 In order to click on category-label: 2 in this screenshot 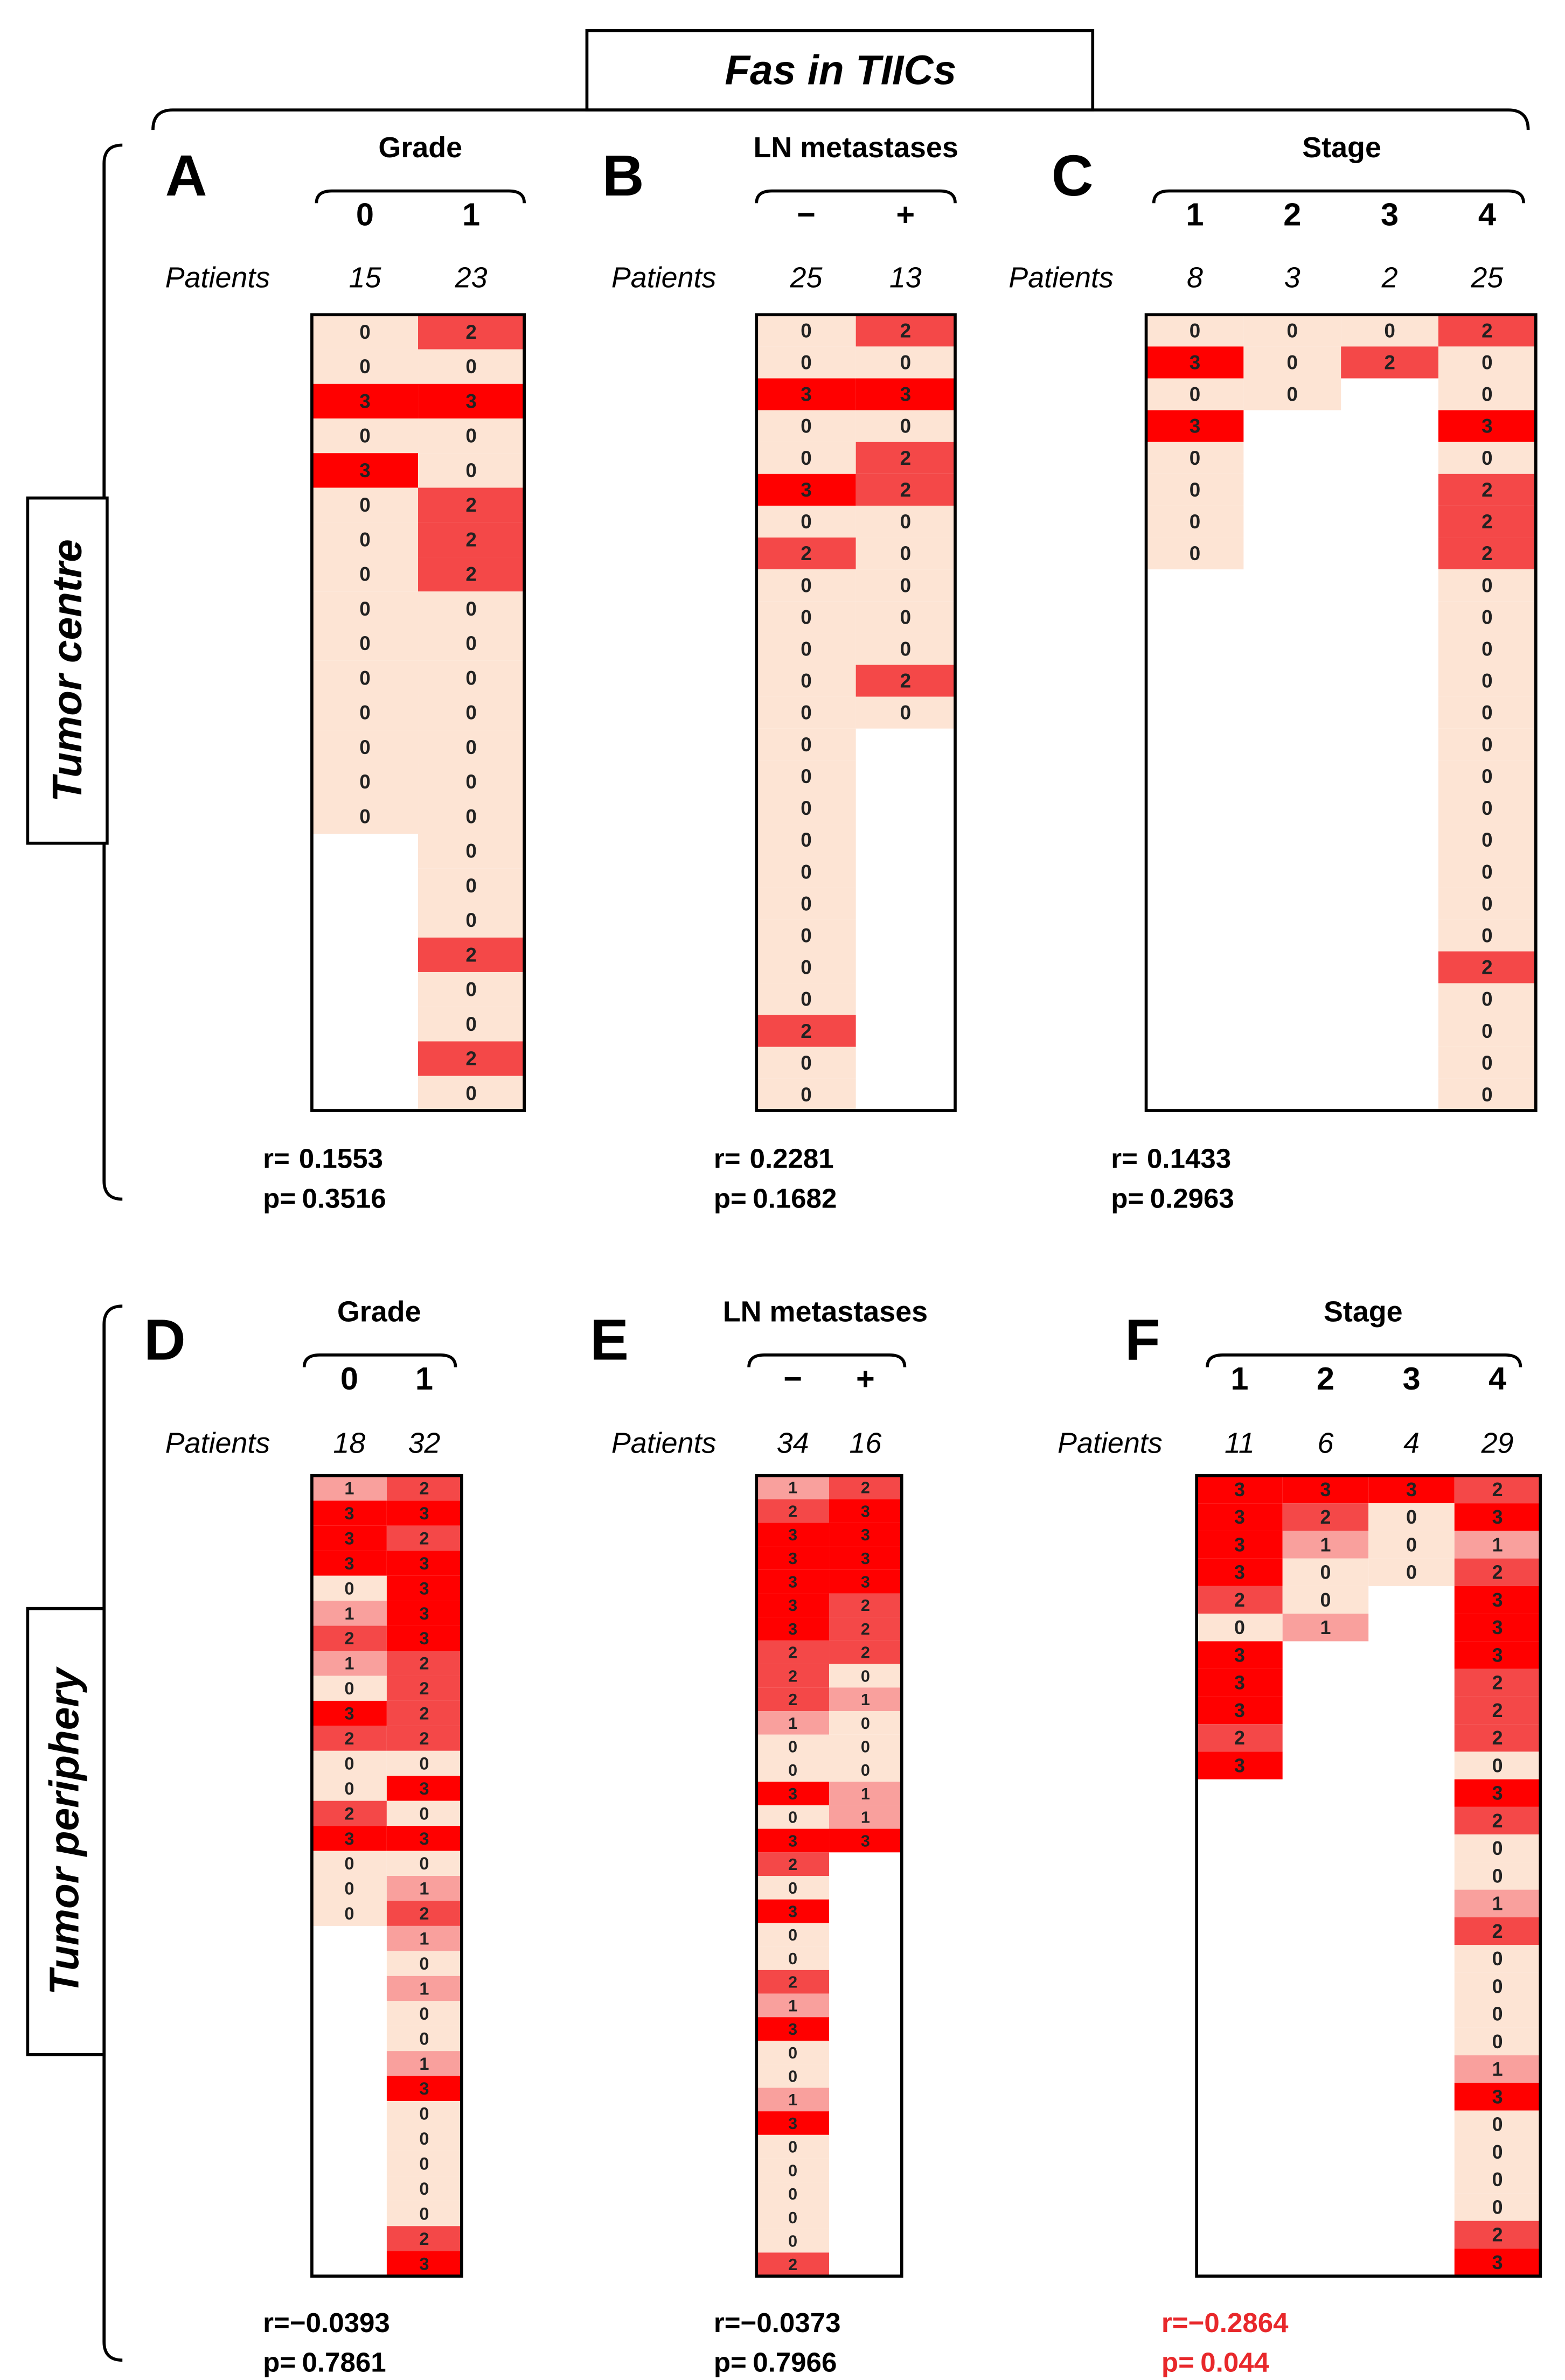, I will do `click(1325, 1378)`.